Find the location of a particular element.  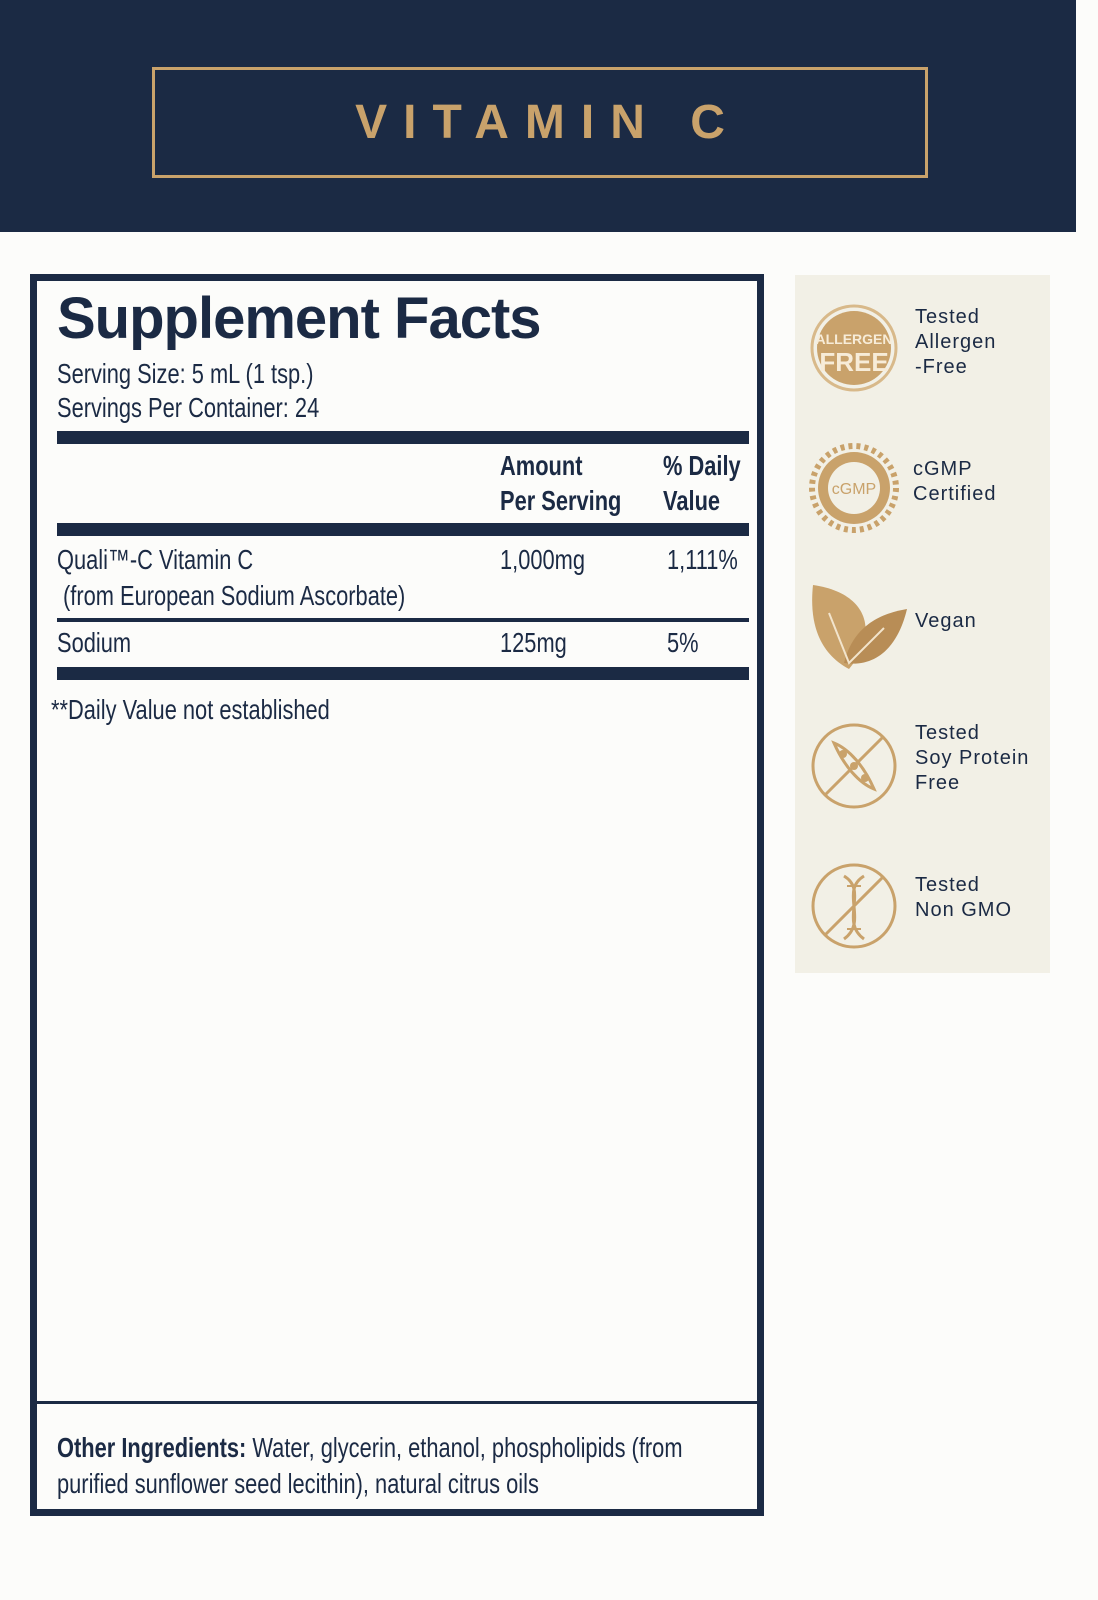

cgmp-icon: cGMP is located at coordinates (854, 488).